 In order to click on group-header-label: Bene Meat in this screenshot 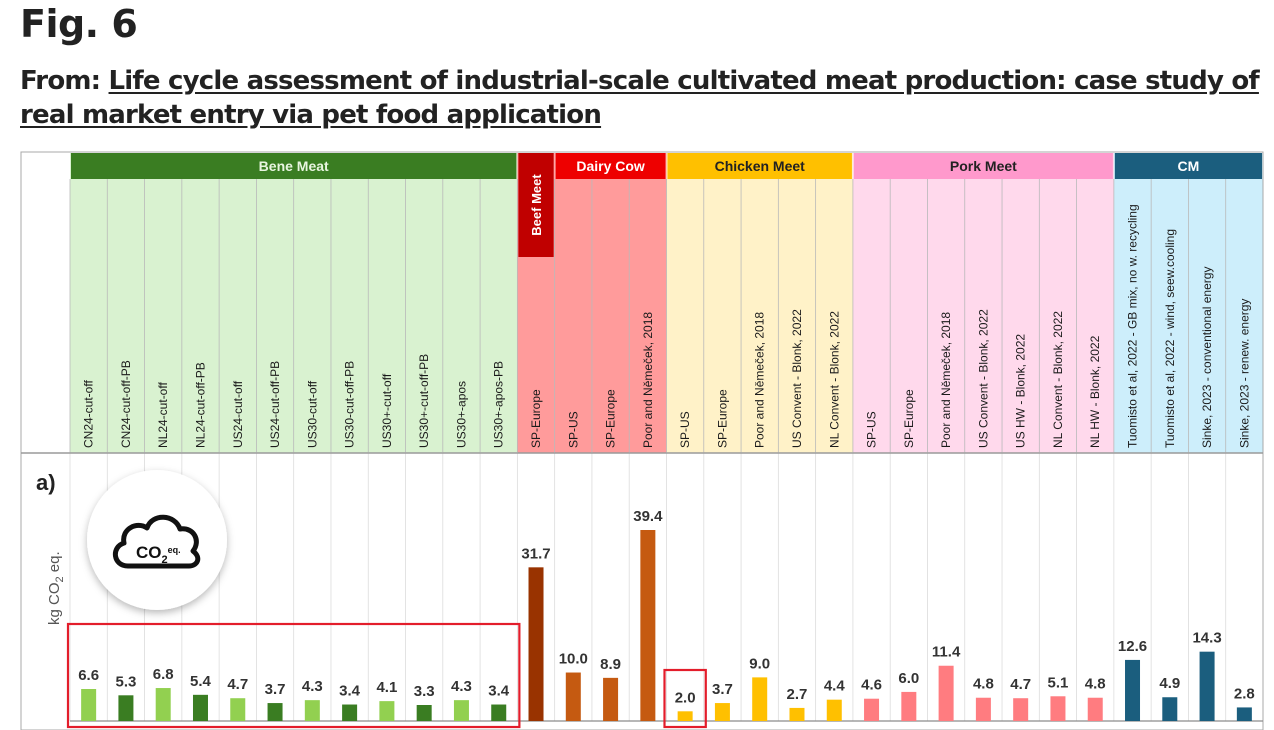, I will do `click(294, 166)`.